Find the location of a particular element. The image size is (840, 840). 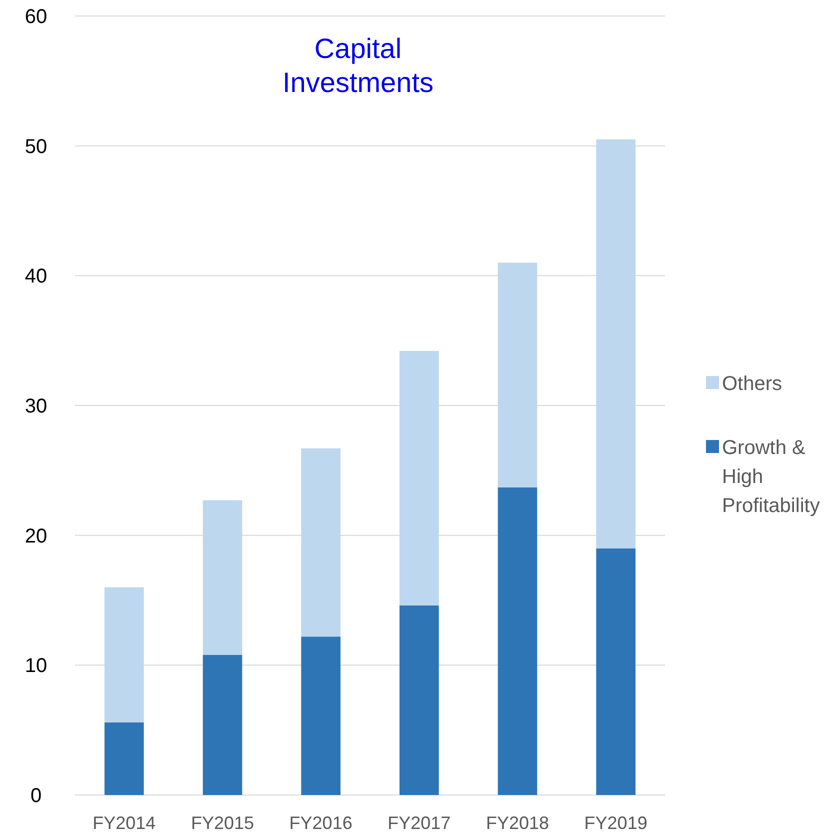

x-tick-label: FY2018 is located at coordinates (518, 823).